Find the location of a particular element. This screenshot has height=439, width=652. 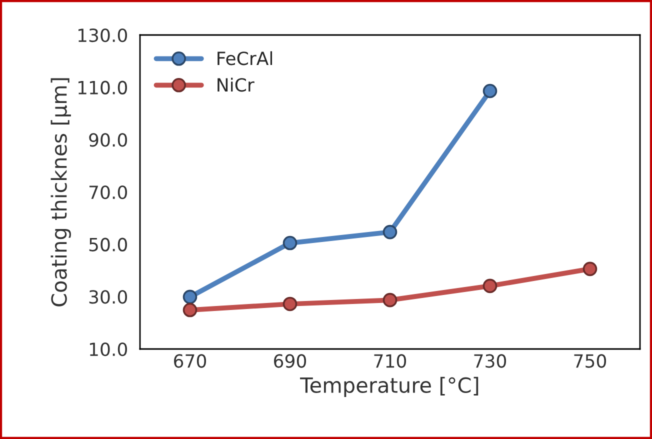

x-axis-title: Temperature [°C] is located at coordinates (389, 387).